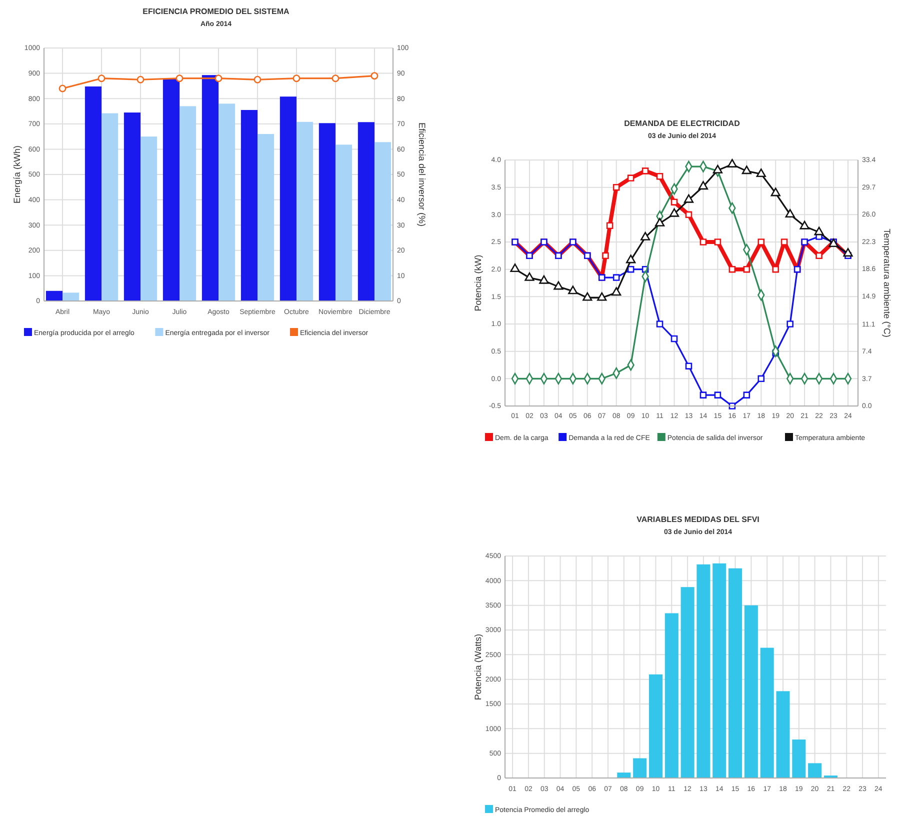 The height and width of the screenshot is (821, 901). I want to click on chart-title: EFICIENCIA PROMEDIO DEL SISTEMA, so click(216, 11).